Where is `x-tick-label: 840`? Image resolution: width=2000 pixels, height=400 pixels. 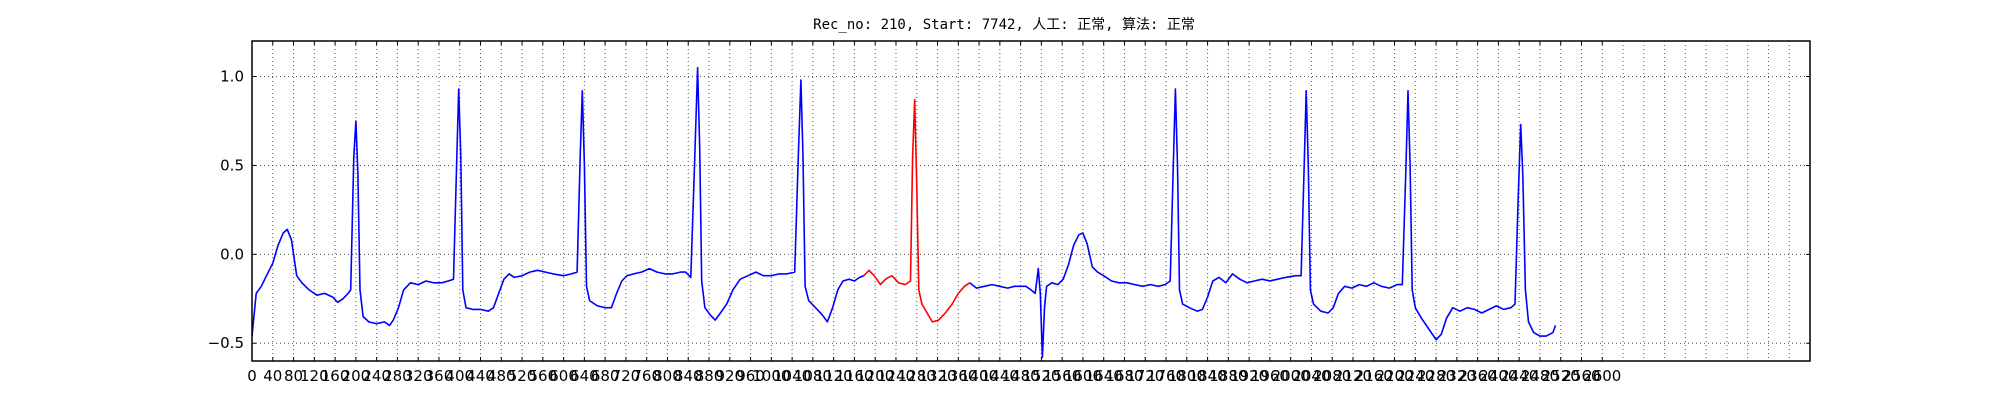 x-tick-label: 840 is located at coordinates (688, 376).